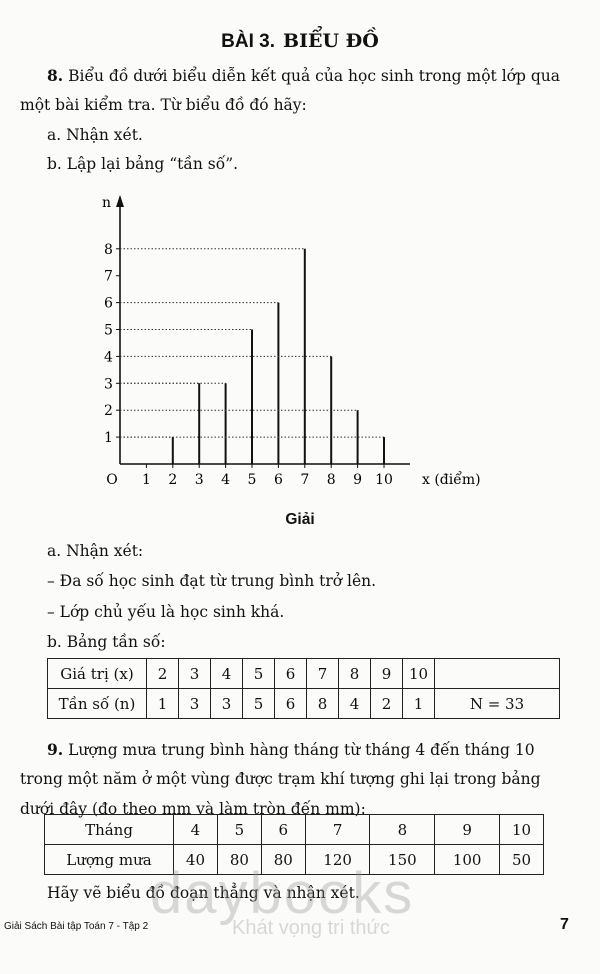  I want to click on watermark-slogan: Khát vọng tri thức, so click(311, 928).